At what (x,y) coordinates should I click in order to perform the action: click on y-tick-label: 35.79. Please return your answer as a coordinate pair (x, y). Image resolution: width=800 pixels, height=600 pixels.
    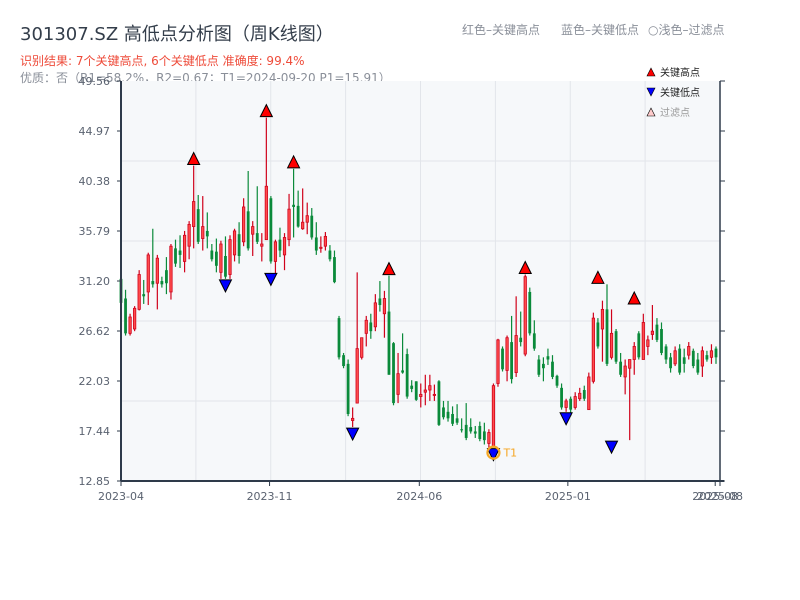
    Looking at the image, I should click on (95, 231).